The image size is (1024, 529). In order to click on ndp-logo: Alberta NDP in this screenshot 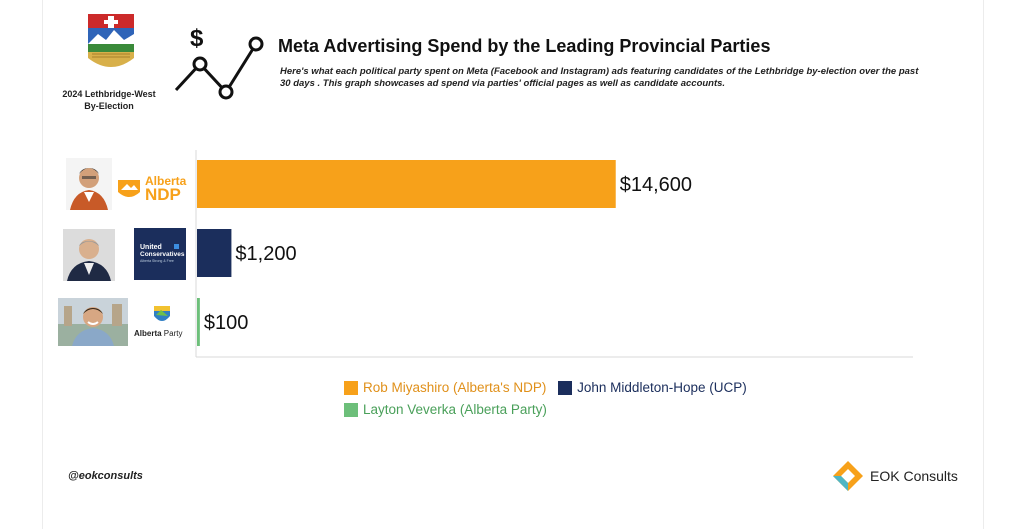, I will do `click(154, 189)`.